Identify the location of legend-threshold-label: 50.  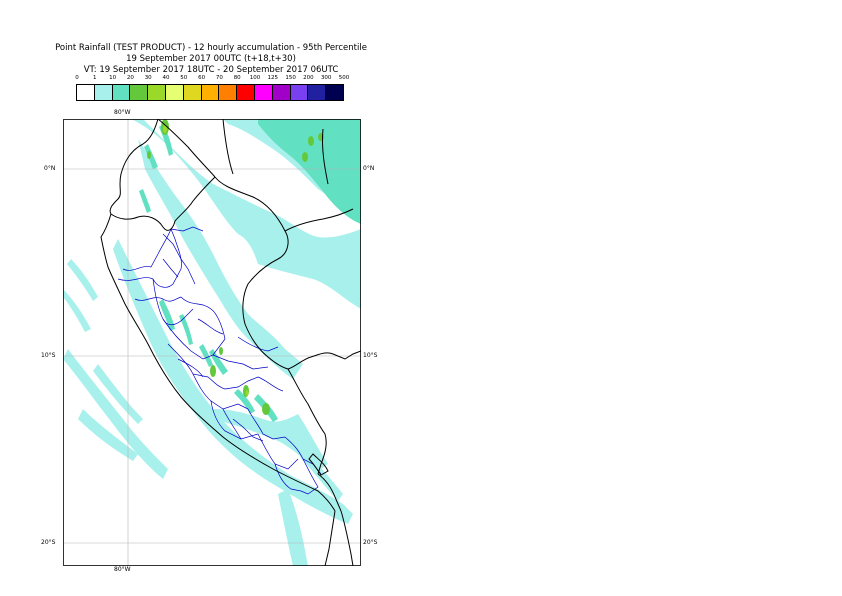
(184, 78).